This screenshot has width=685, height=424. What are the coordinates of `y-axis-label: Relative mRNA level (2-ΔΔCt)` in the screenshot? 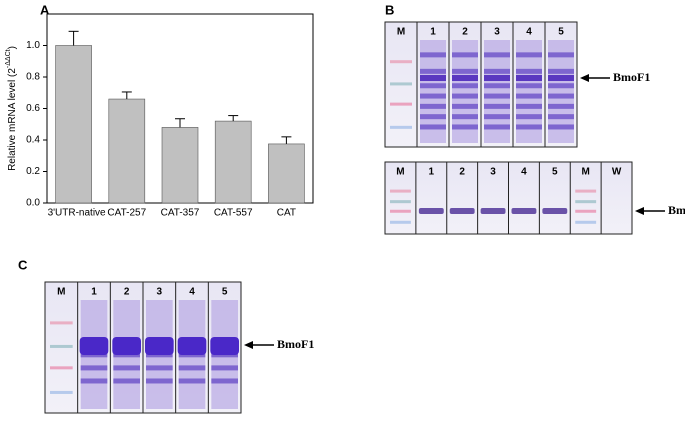 It's located at (11, 108).